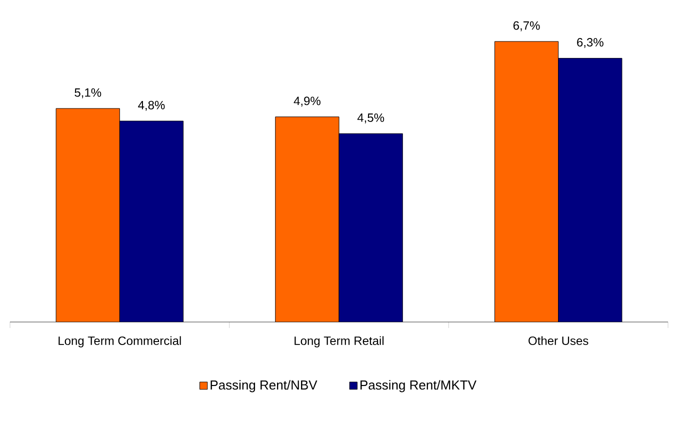  I want to click on x-tick-label: Long Term Retail, so click(339, 342).